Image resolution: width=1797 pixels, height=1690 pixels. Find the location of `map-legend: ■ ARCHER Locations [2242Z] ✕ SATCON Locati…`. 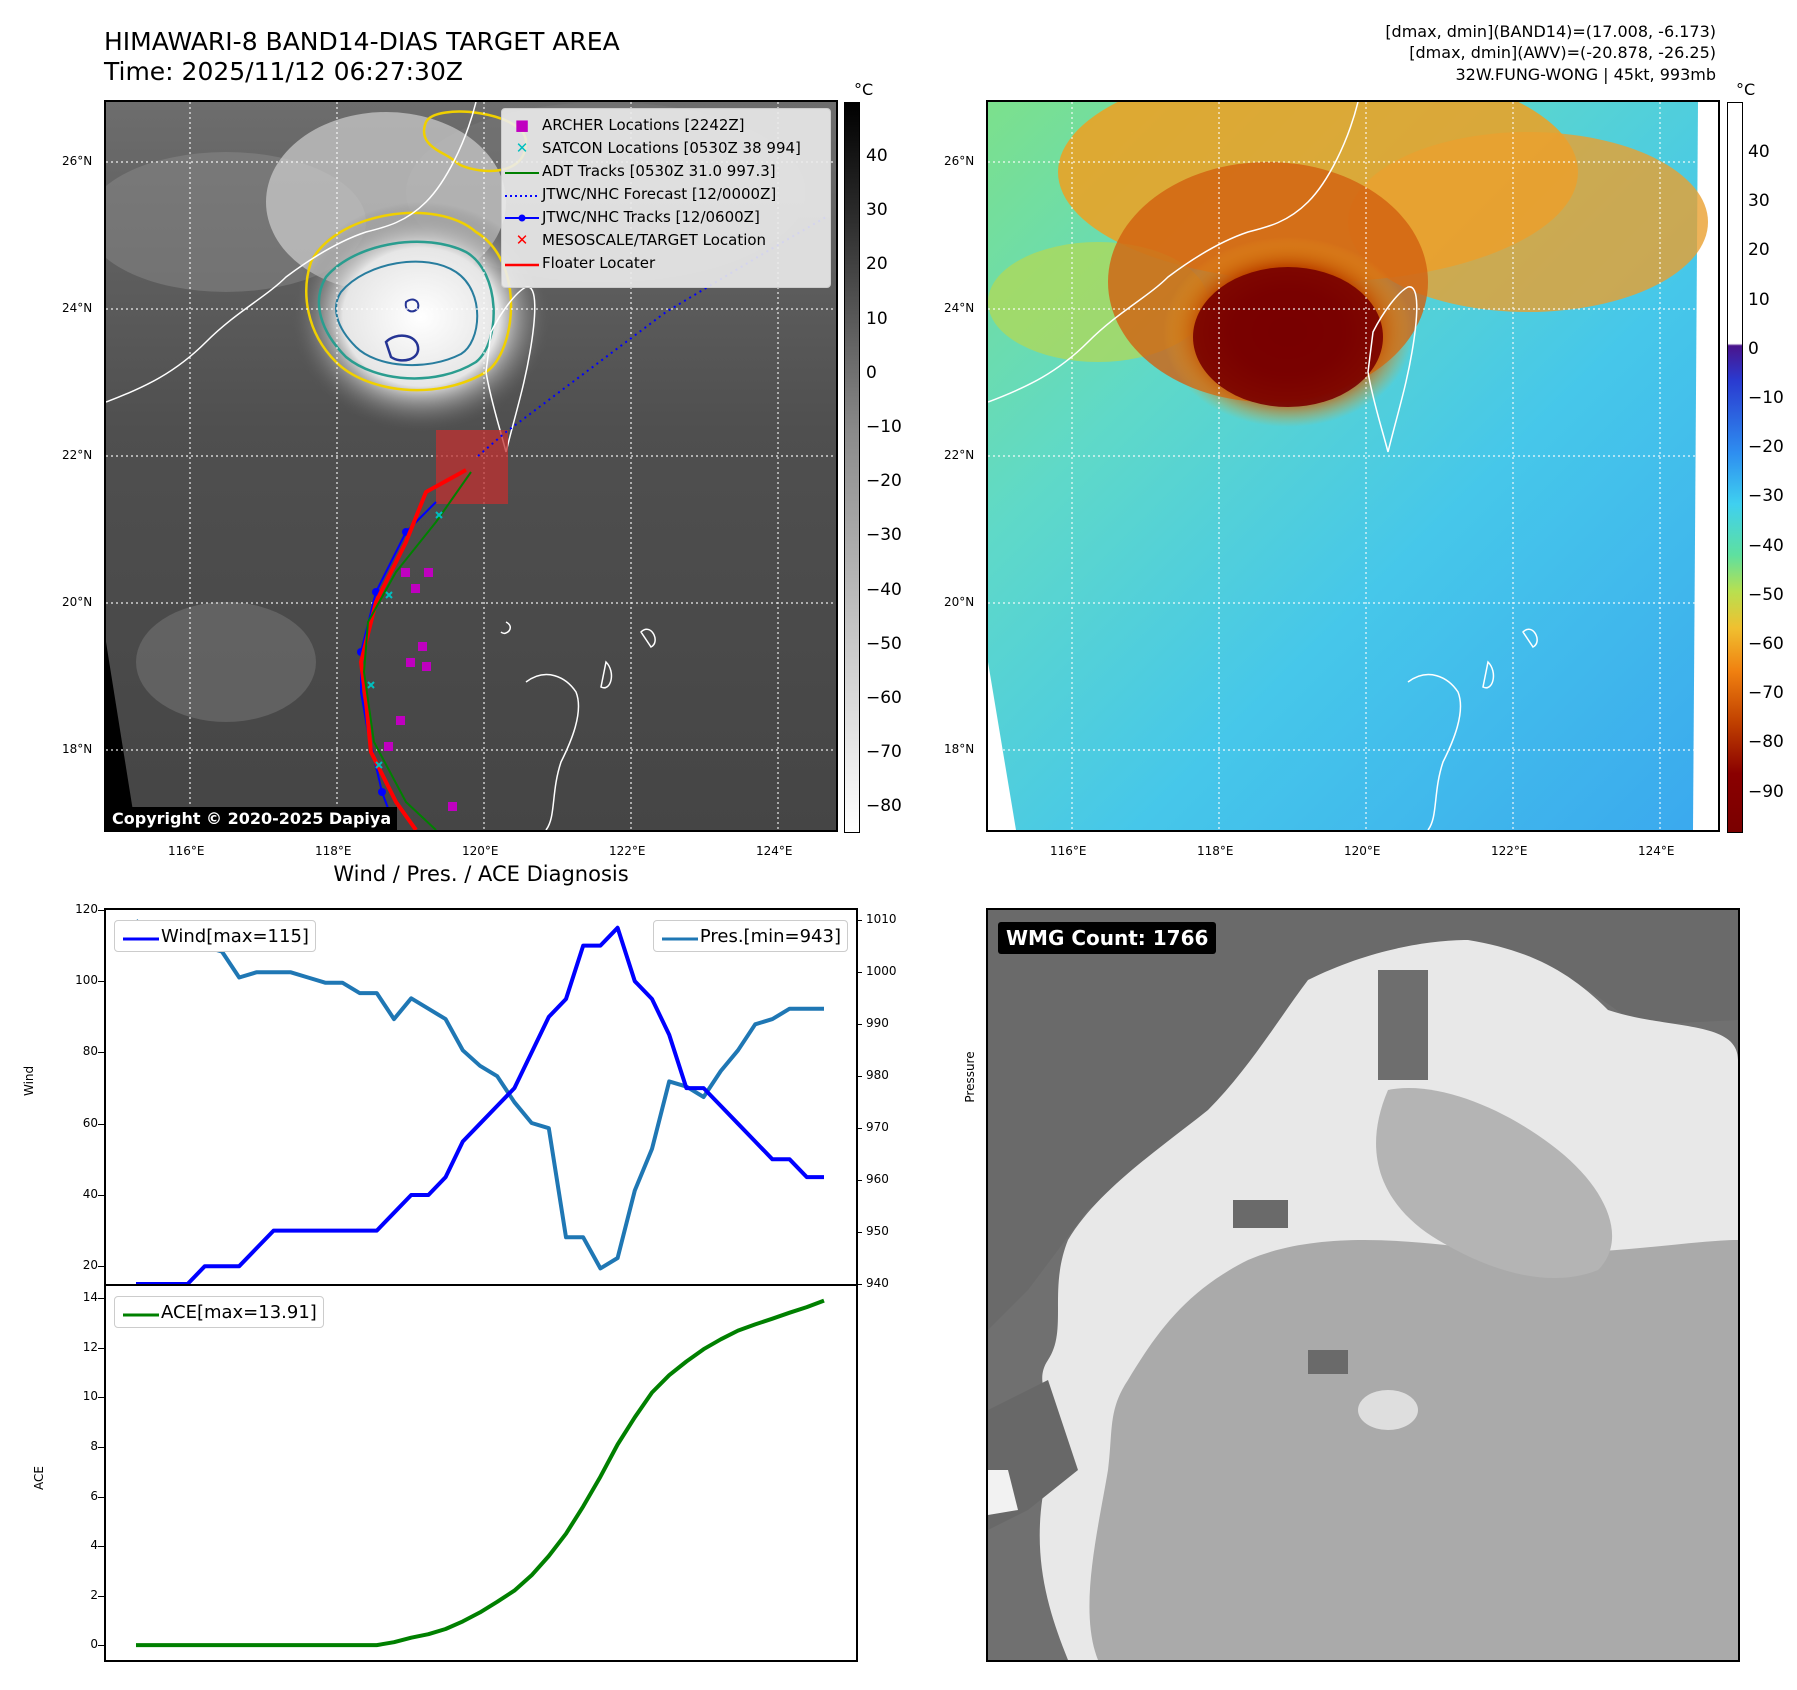

map-legend: ■ ARCHER Locations [2242Z] ✕ SATCON Locati… is located at coordinates (666, 198).